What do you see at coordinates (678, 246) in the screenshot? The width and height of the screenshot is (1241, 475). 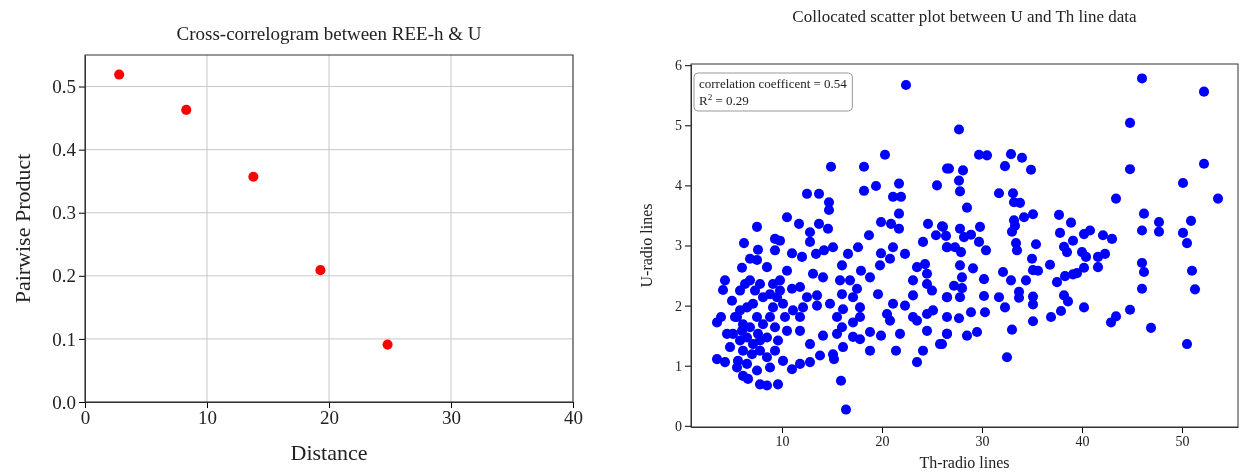 I see `y-tick-label: 3` at bounding box center [678, 246].